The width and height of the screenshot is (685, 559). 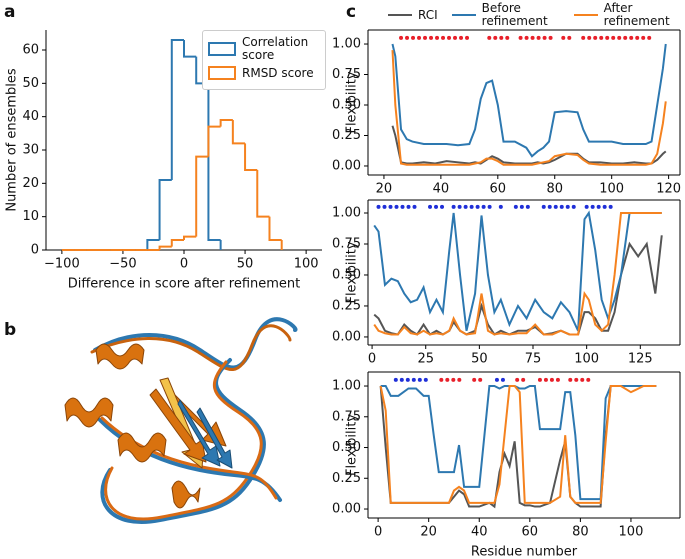 What do you see at coordinates (640, 359) in the screenshot?
I see `x-tick-label: 125` at bounding box center [640, 359].